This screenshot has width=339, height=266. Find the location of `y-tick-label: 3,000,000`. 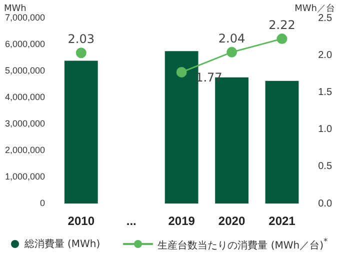

y-tick-label: 3,000,000 is located at coordinates (25, 123).